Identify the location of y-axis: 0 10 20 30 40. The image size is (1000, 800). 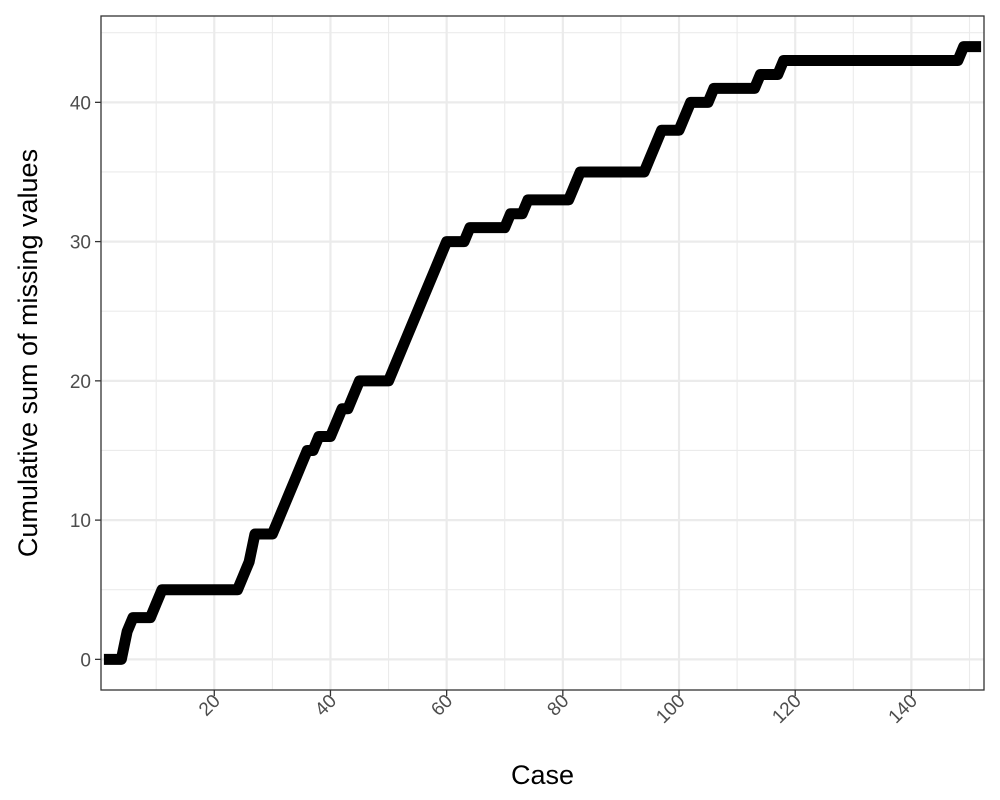
(85, 382).